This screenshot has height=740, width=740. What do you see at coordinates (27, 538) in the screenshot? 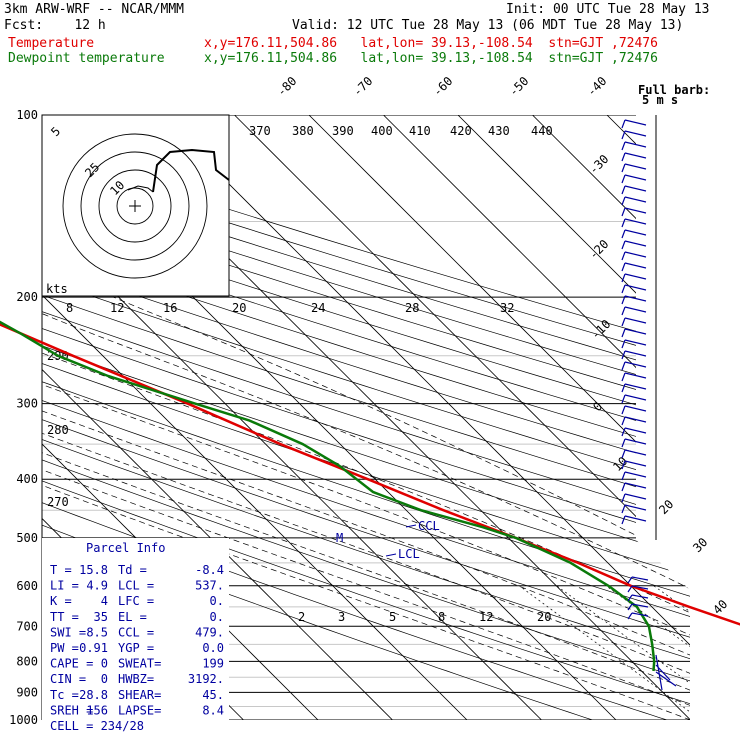
I see `pressure-label: 500` at bounding box center [27, 538].